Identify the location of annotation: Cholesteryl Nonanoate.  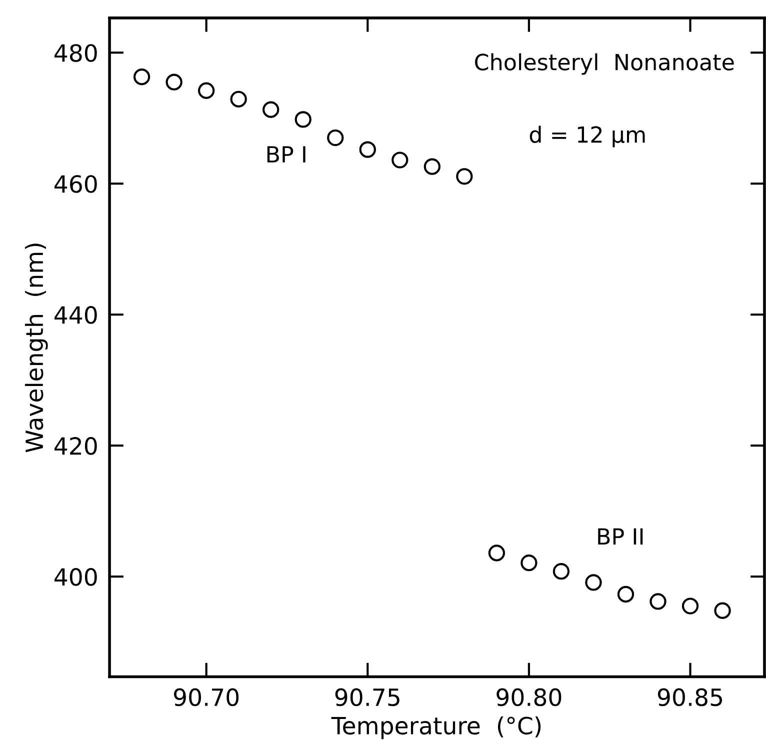
(604, 64).